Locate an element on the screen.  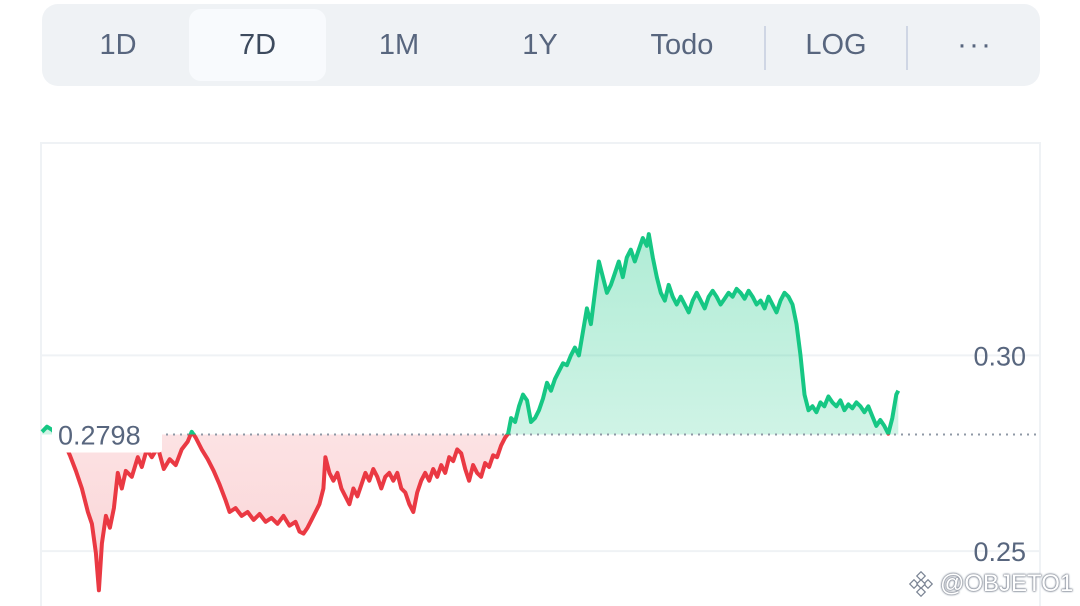
reference-label: 0.2798 is located at coordinates (99, 436).